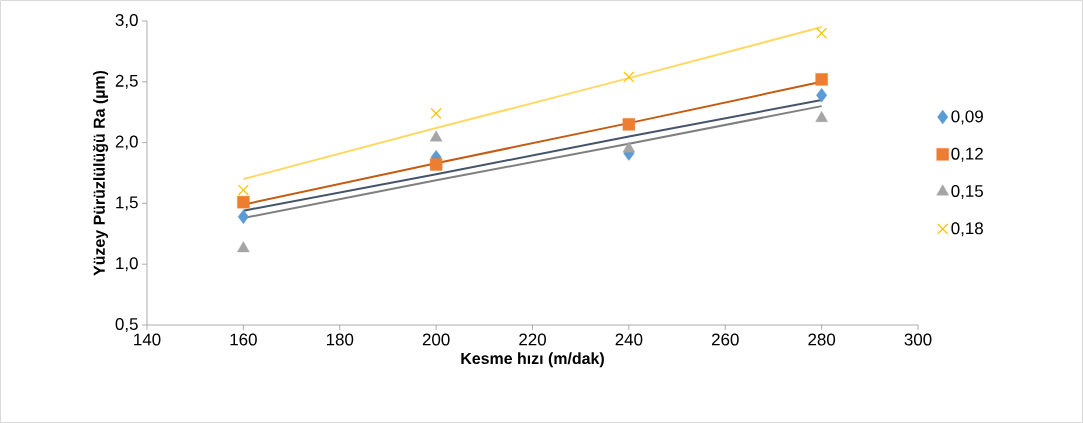  What do you see at coordinates (126, 325) in the screenshot?
I see `y-tick-label: 0,5` at bounding box center [126, 325].